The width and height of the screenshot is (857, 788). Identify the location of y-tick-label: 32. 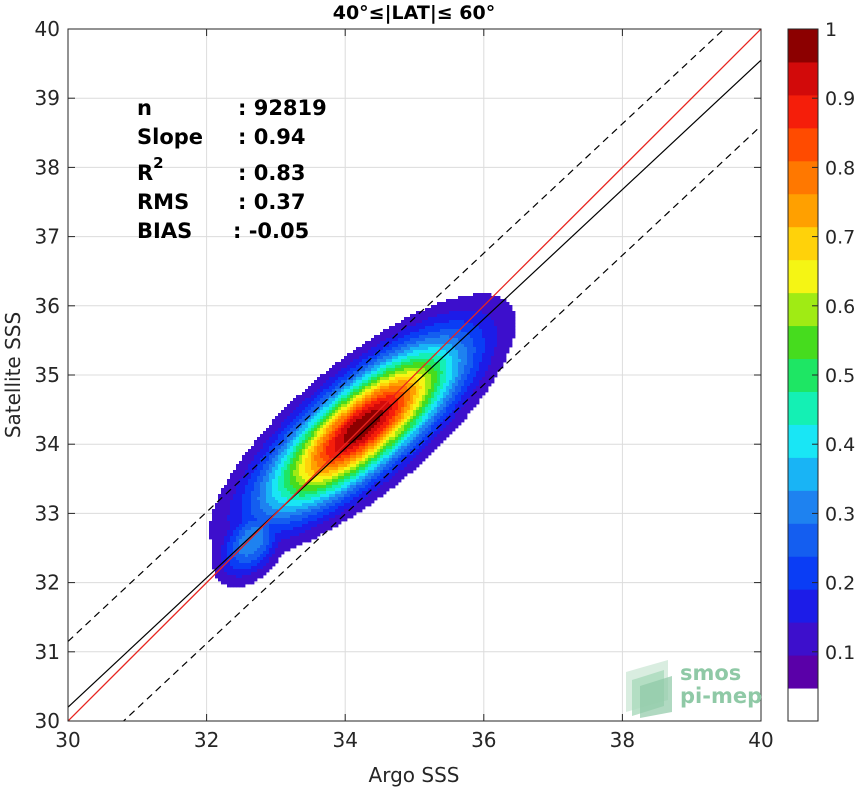
(47, 583).